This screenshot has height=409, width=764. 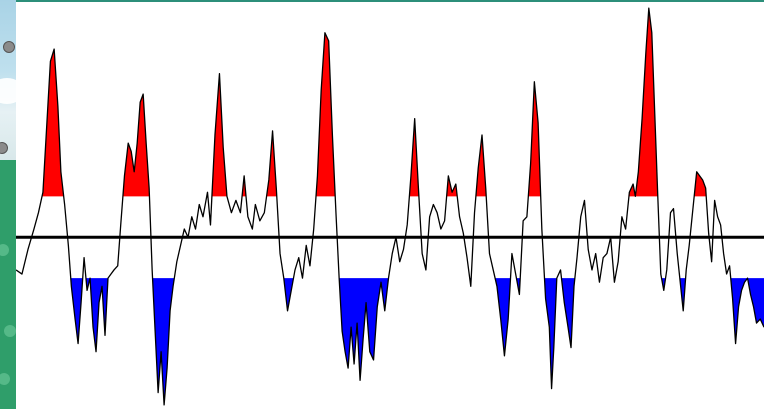 What do you see at coordinates (390, 1) in the screenshot?
I see `top-border` at bounding box center [390, 1].